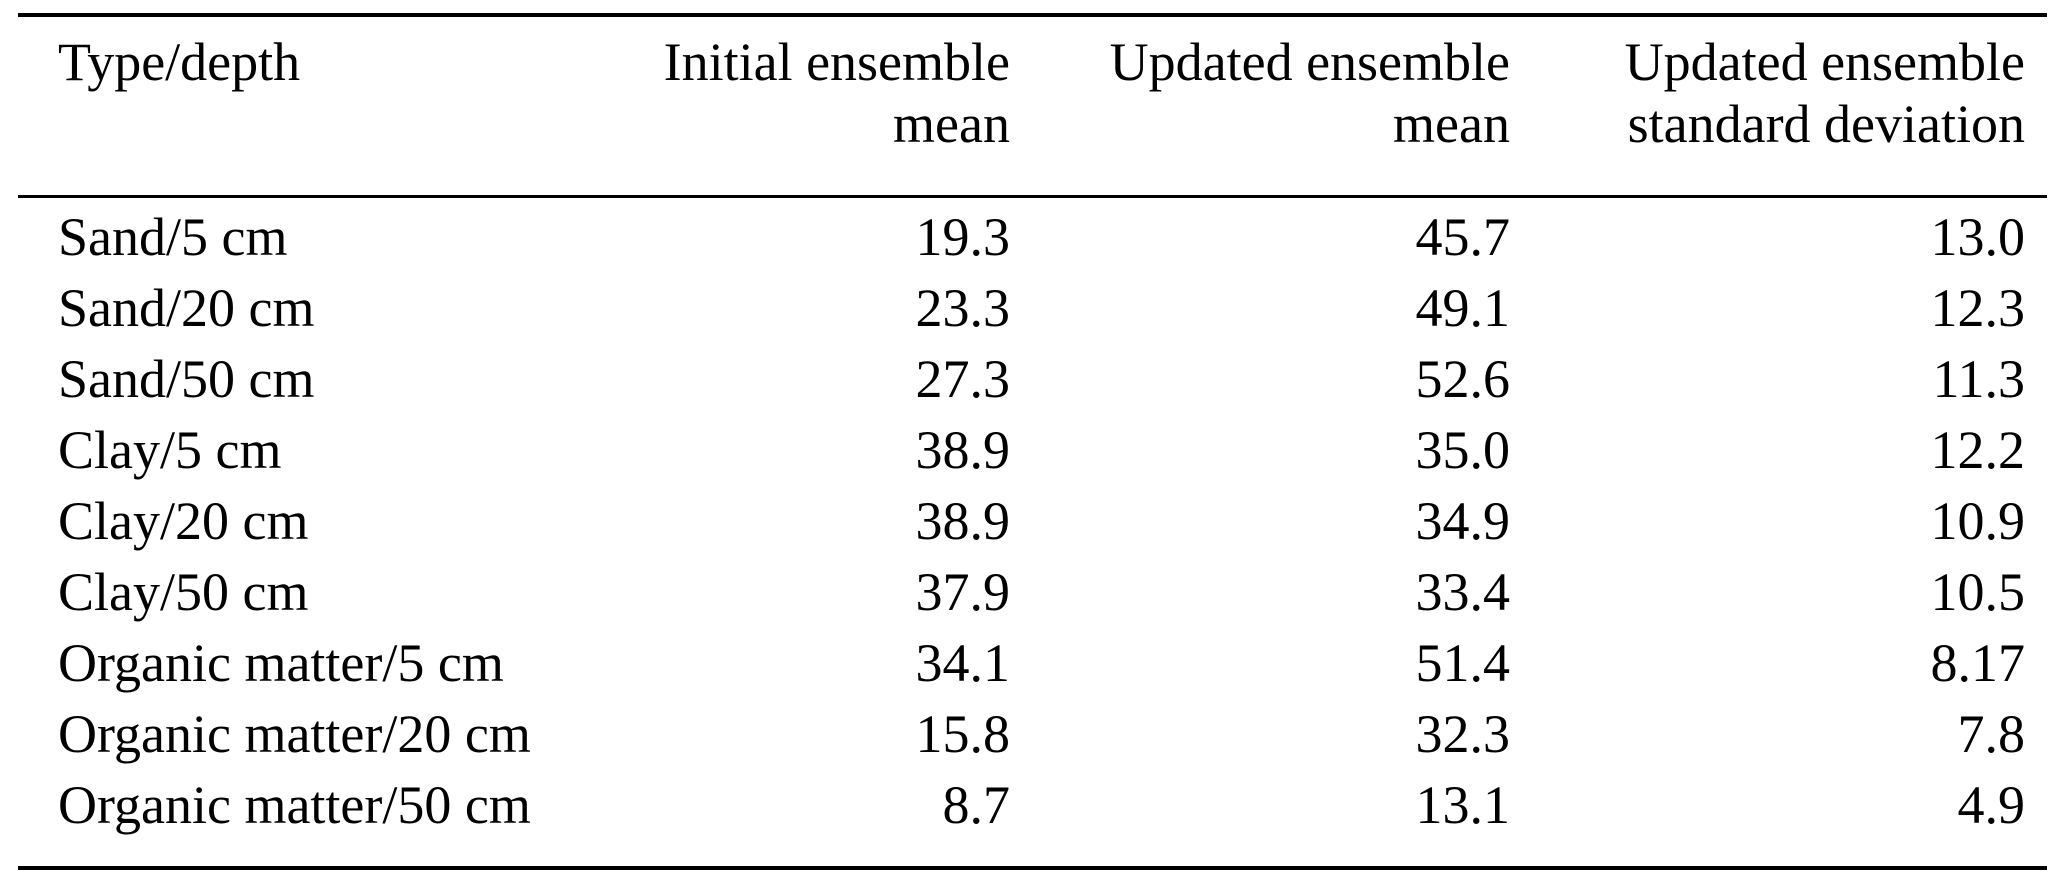 Image resolution: width=2067 pixels, height=891 pixels. What do you see at coordinates (1032, 235) in the screenshot?
I see `table-row: Sand/5 cm 19.3 45.7 13.0` at bounding box center [1032, 235].